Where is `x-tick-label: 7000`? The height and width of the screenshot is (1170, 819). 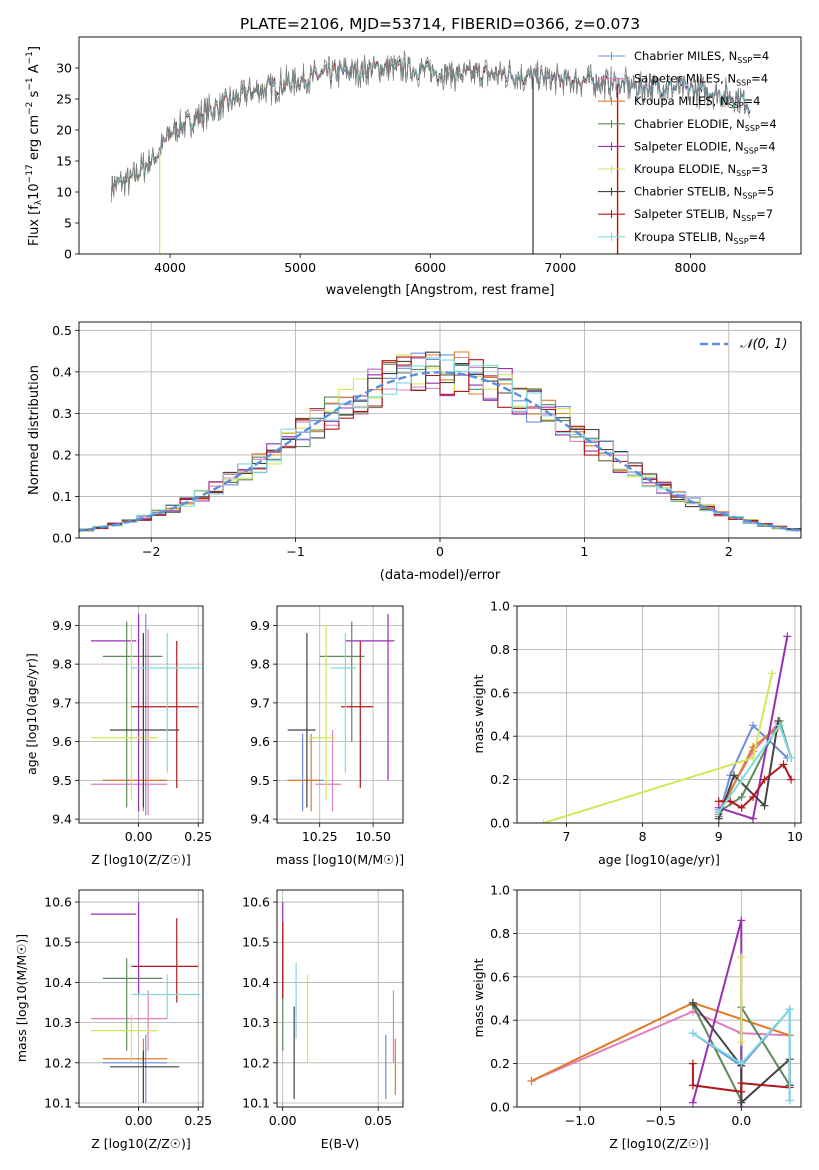 x-tick-label: 7000 is located at coordinates (560, 267).